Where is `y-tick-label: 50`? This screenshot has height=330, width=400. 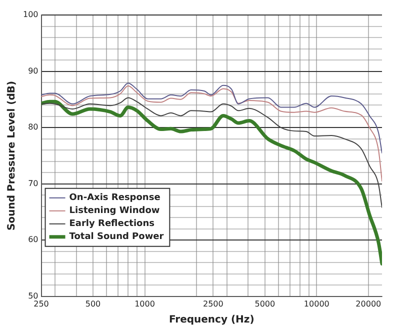 y-tick-label: 50 is located at coordinates (33, 295).